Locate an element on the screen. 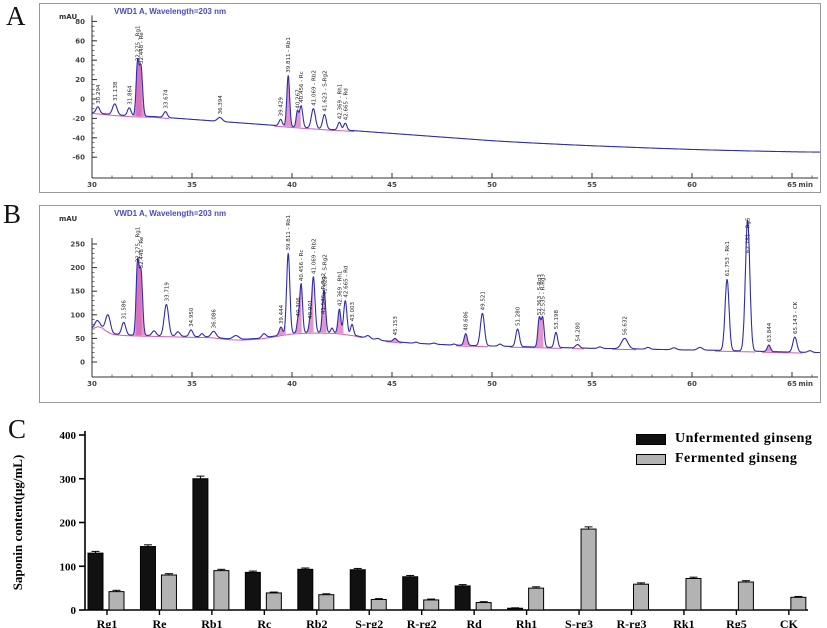  bar-Rg5-fermented is located at coordinates (745, 596).